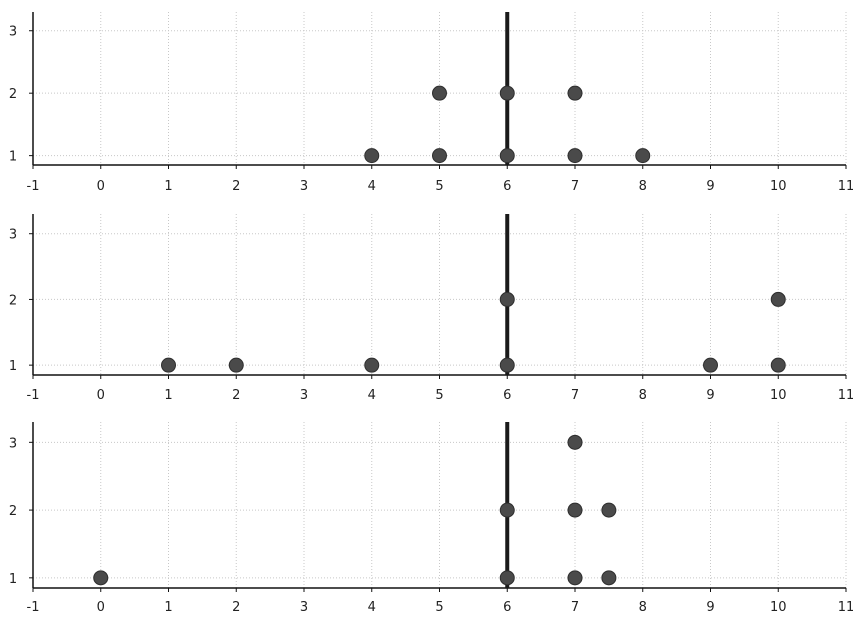  Describe the element at coordinates (236, 607) in the screenshot. I see `panel-3-x-tick-label: 2` at that location.